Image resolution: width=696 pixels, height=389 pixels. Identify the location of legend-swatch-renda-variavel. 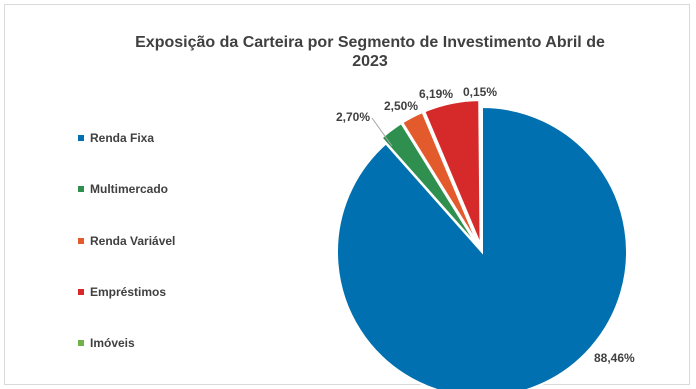
(81, 241).